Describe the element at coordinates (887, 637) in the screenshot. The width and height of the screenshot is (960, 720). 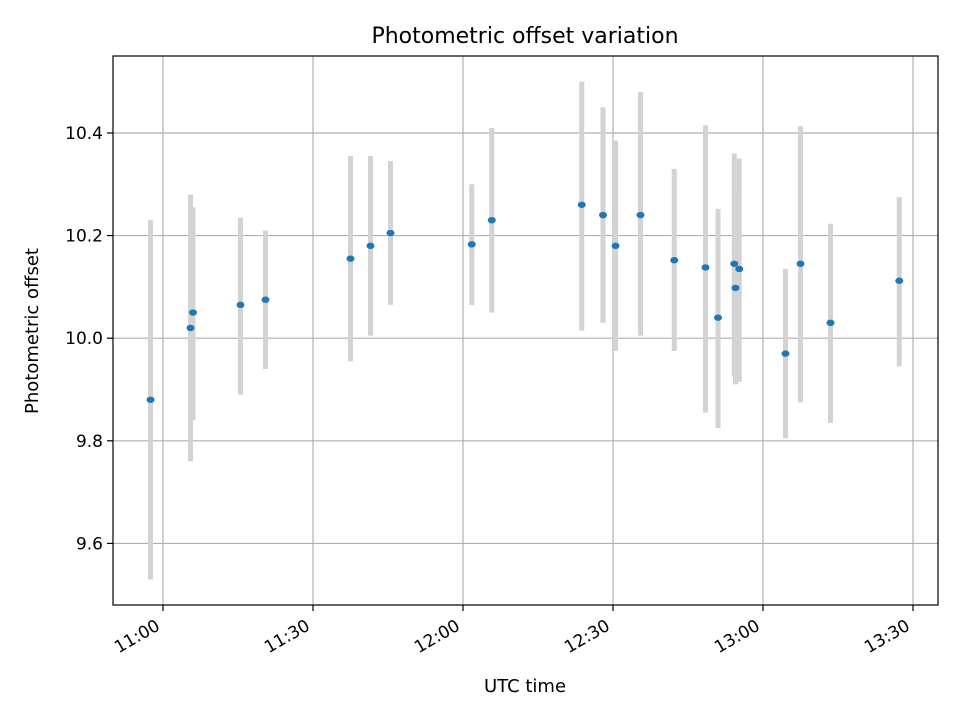
I see `x-tick-label: 13:30` at that location.